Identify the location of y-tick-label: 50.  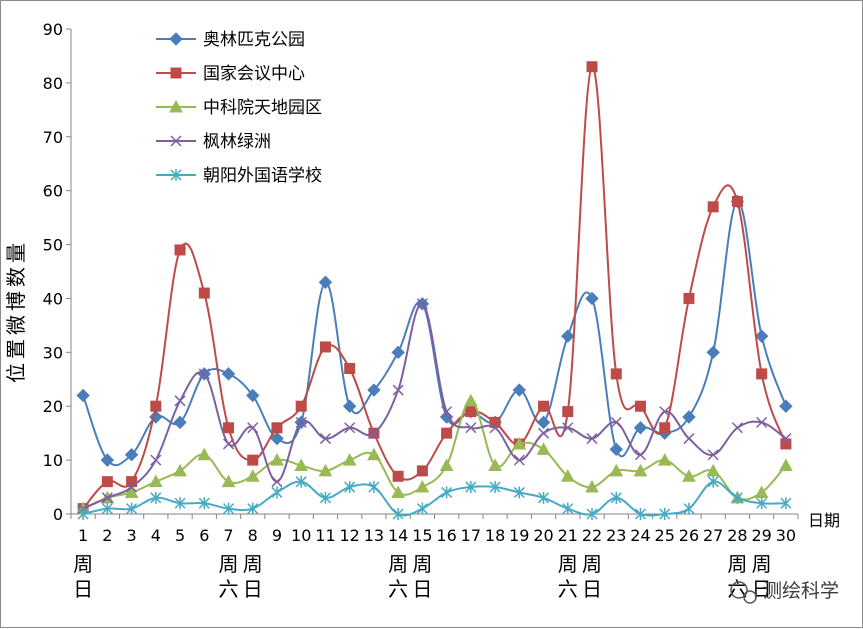
(53, 245).